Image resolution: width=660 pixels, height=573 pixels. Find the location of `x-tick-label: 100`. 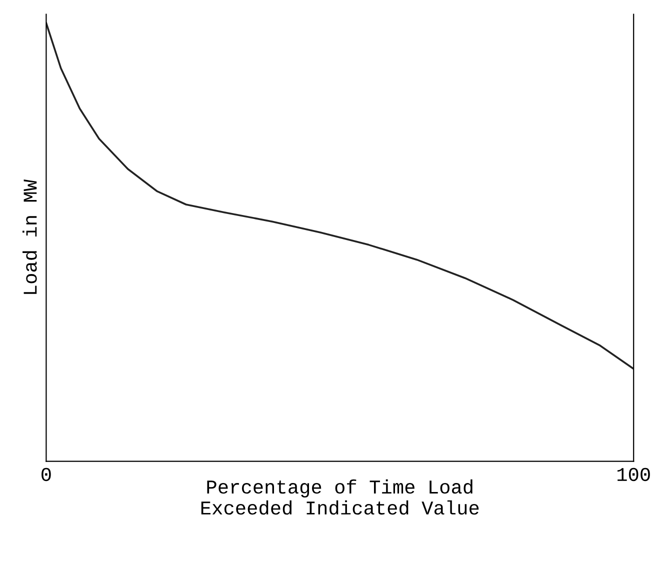

x-tick-label: 100 is located at coordinates (634, 475).